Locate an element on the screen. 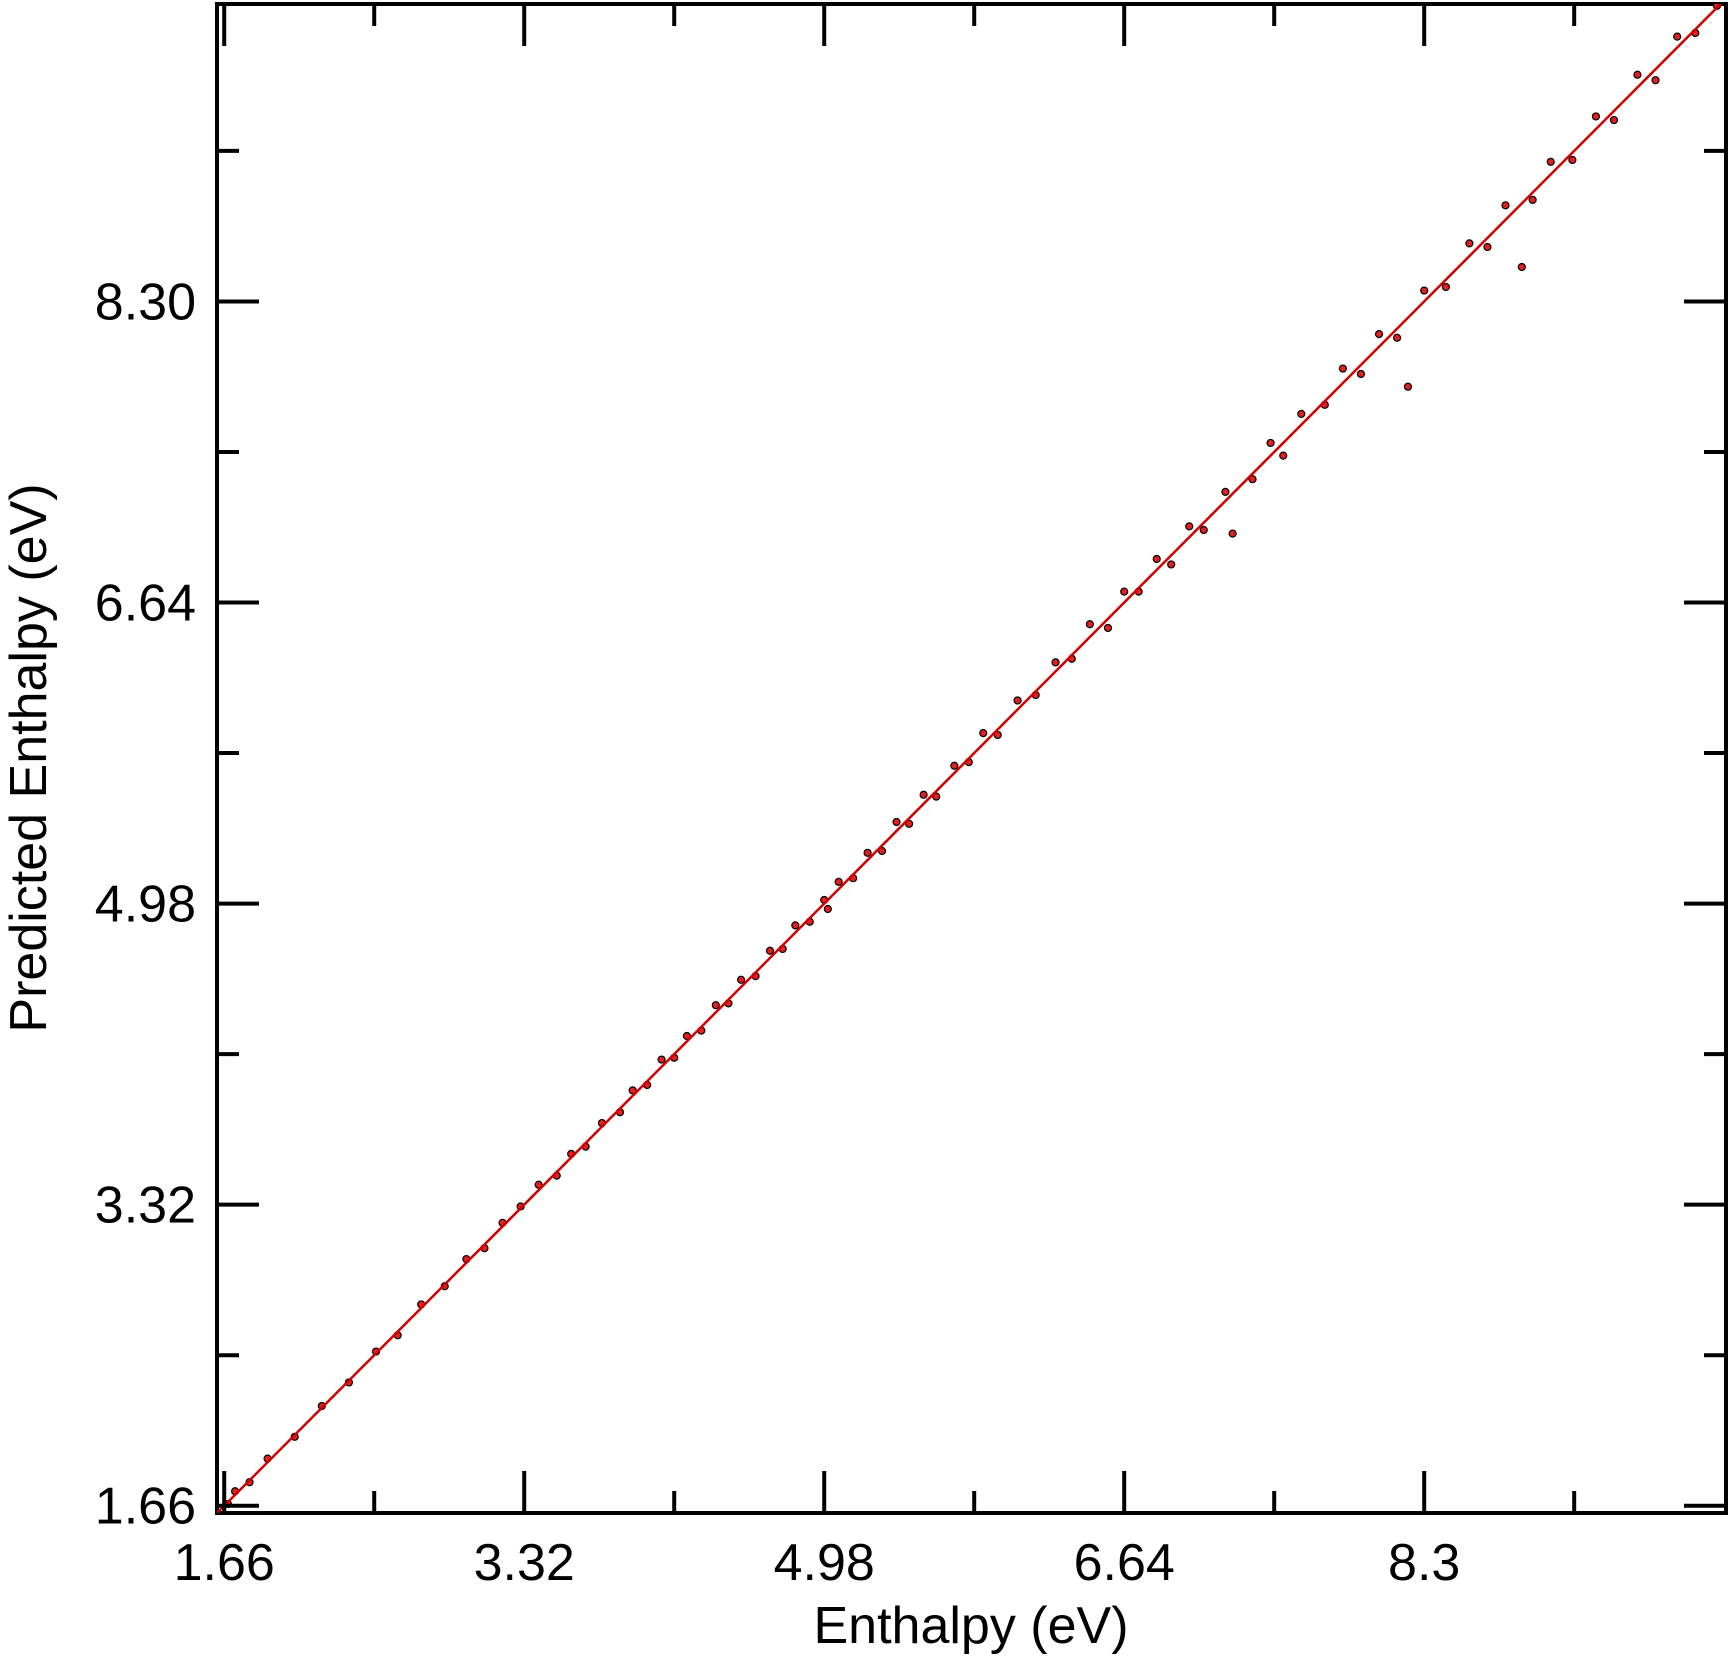 This screenshot has height=1660, width=1730. y-tick-label: 1.66 is located at coordinates (145, 1507).